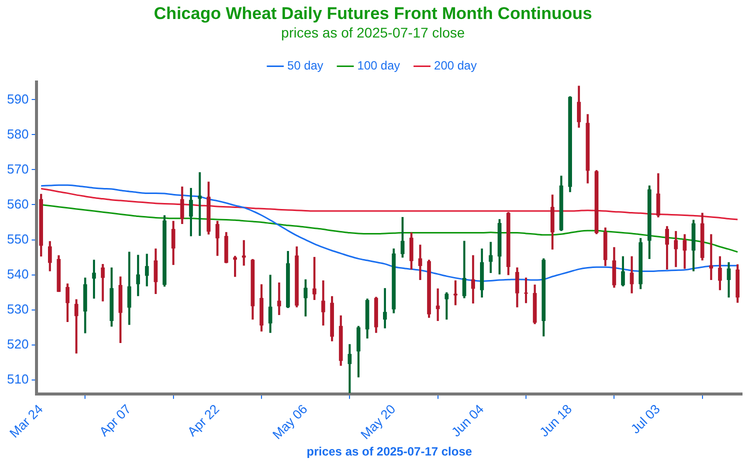  I want to click on x-tick-label: May 06, so click(289, 421).